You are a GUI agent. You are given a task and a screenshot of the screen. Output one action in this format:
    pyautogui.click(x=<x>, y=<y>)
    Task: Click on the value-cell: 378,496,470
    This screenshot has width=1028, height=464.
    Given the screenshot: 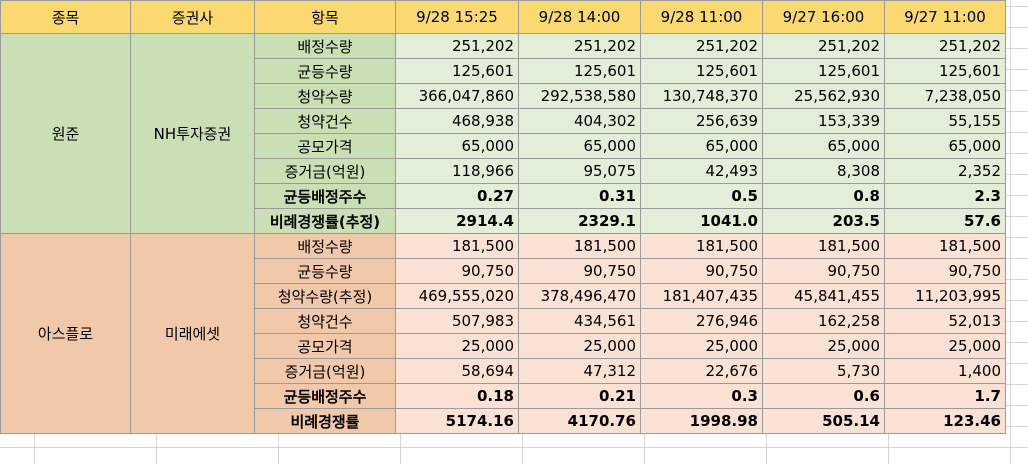 What is the action you would take?
    pyautogui.click(x=579, y=296)
    